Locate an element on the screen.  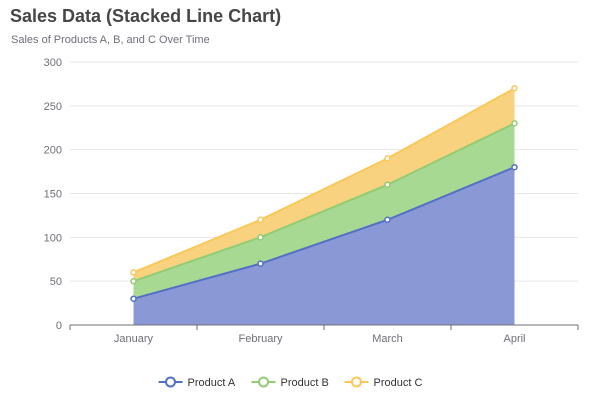
x-tick-label: April is located at coordinates (514, 339).